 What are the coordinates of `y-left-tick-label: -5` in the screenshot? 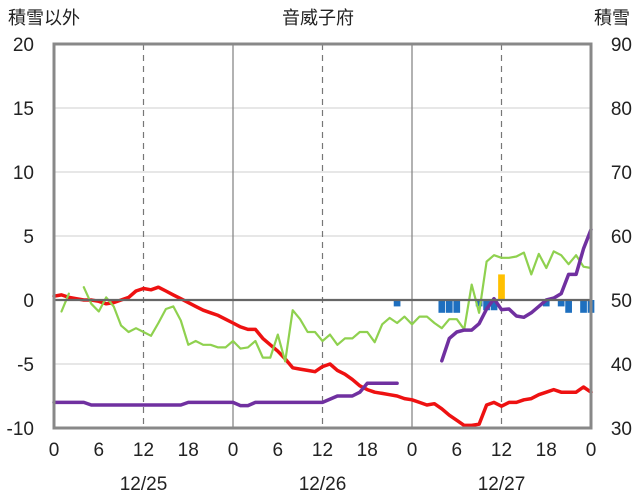 It's located at (25, 365).